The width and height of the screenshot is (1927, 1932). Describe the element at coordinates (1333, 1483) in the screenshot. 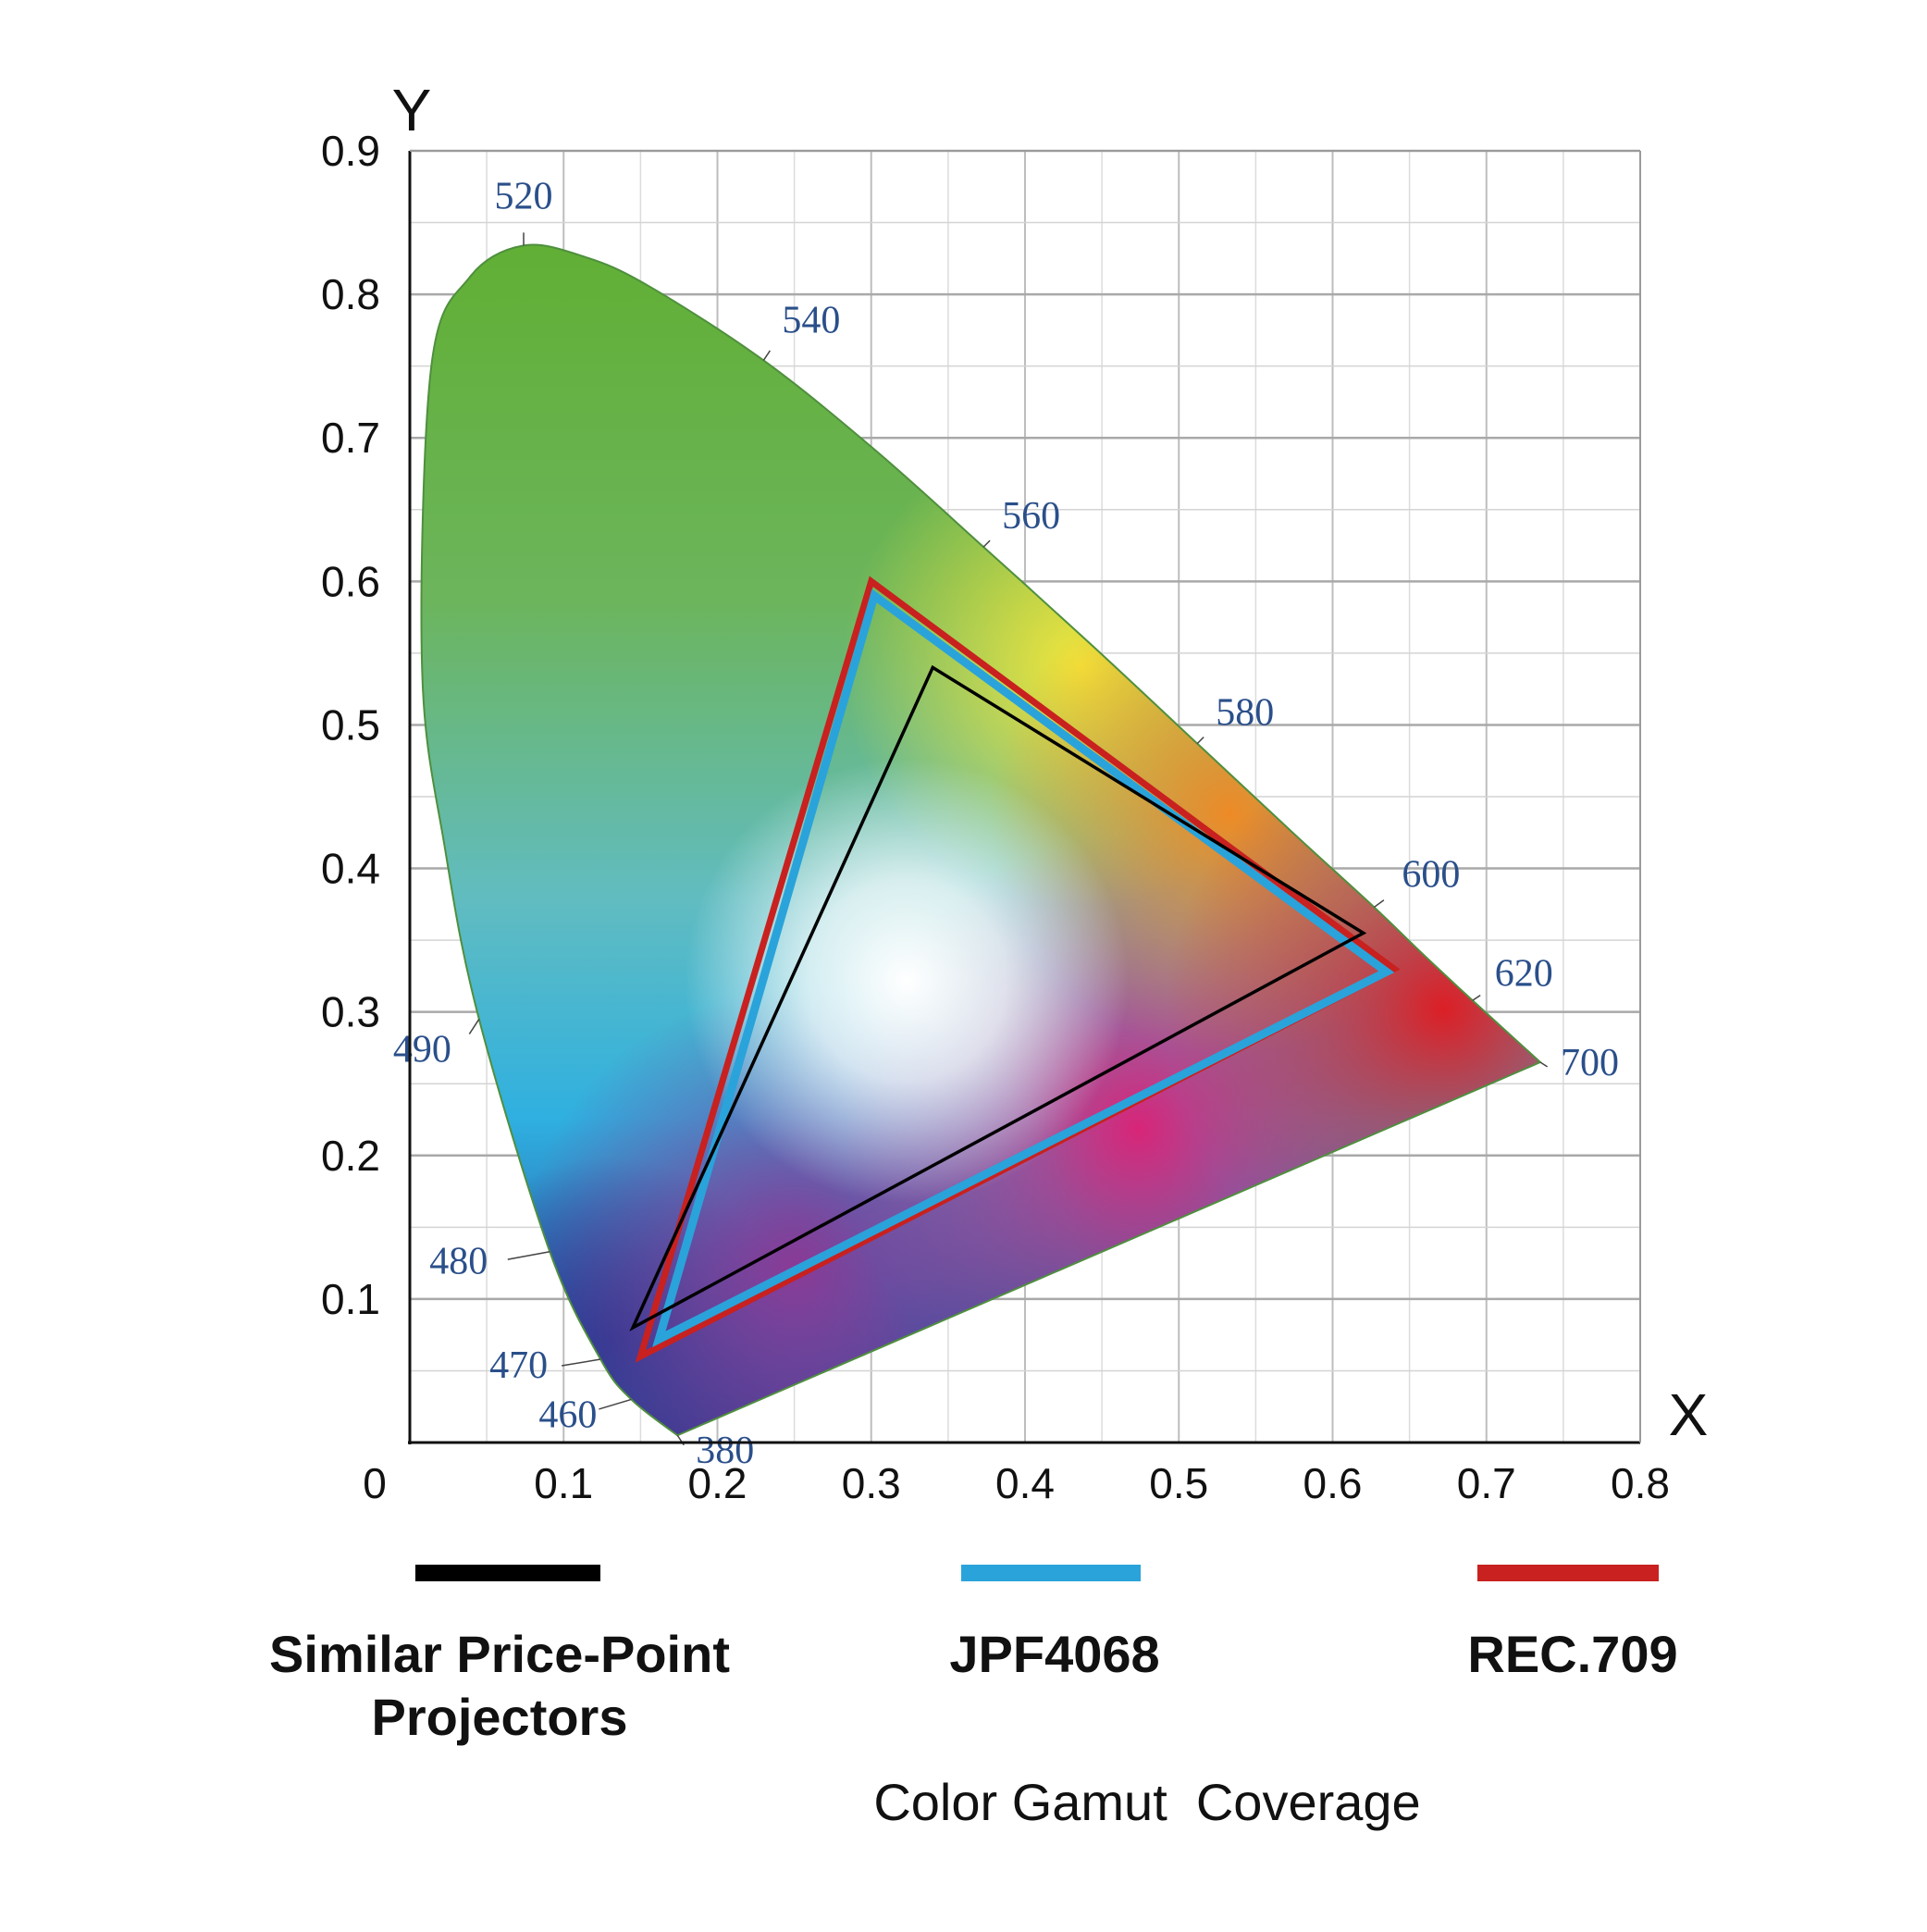

I see `x-tick-label: 0.6` at that location.